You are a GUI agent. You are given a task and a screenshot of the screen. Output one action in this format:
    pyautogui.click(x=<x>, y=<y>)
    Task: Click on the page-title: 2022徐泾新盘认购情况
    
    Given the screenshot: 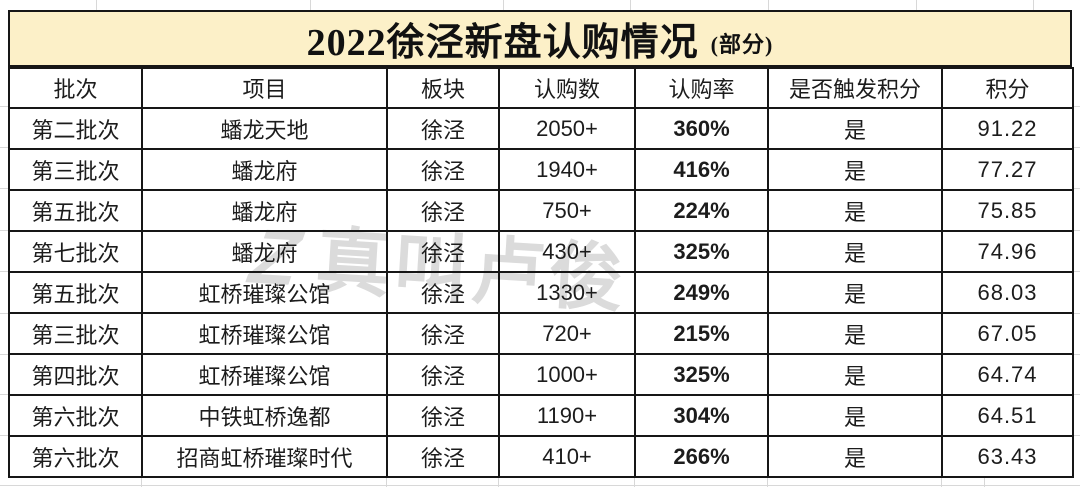 What is the action you would take?
    pyautogui.click(x=502, y=43)
    